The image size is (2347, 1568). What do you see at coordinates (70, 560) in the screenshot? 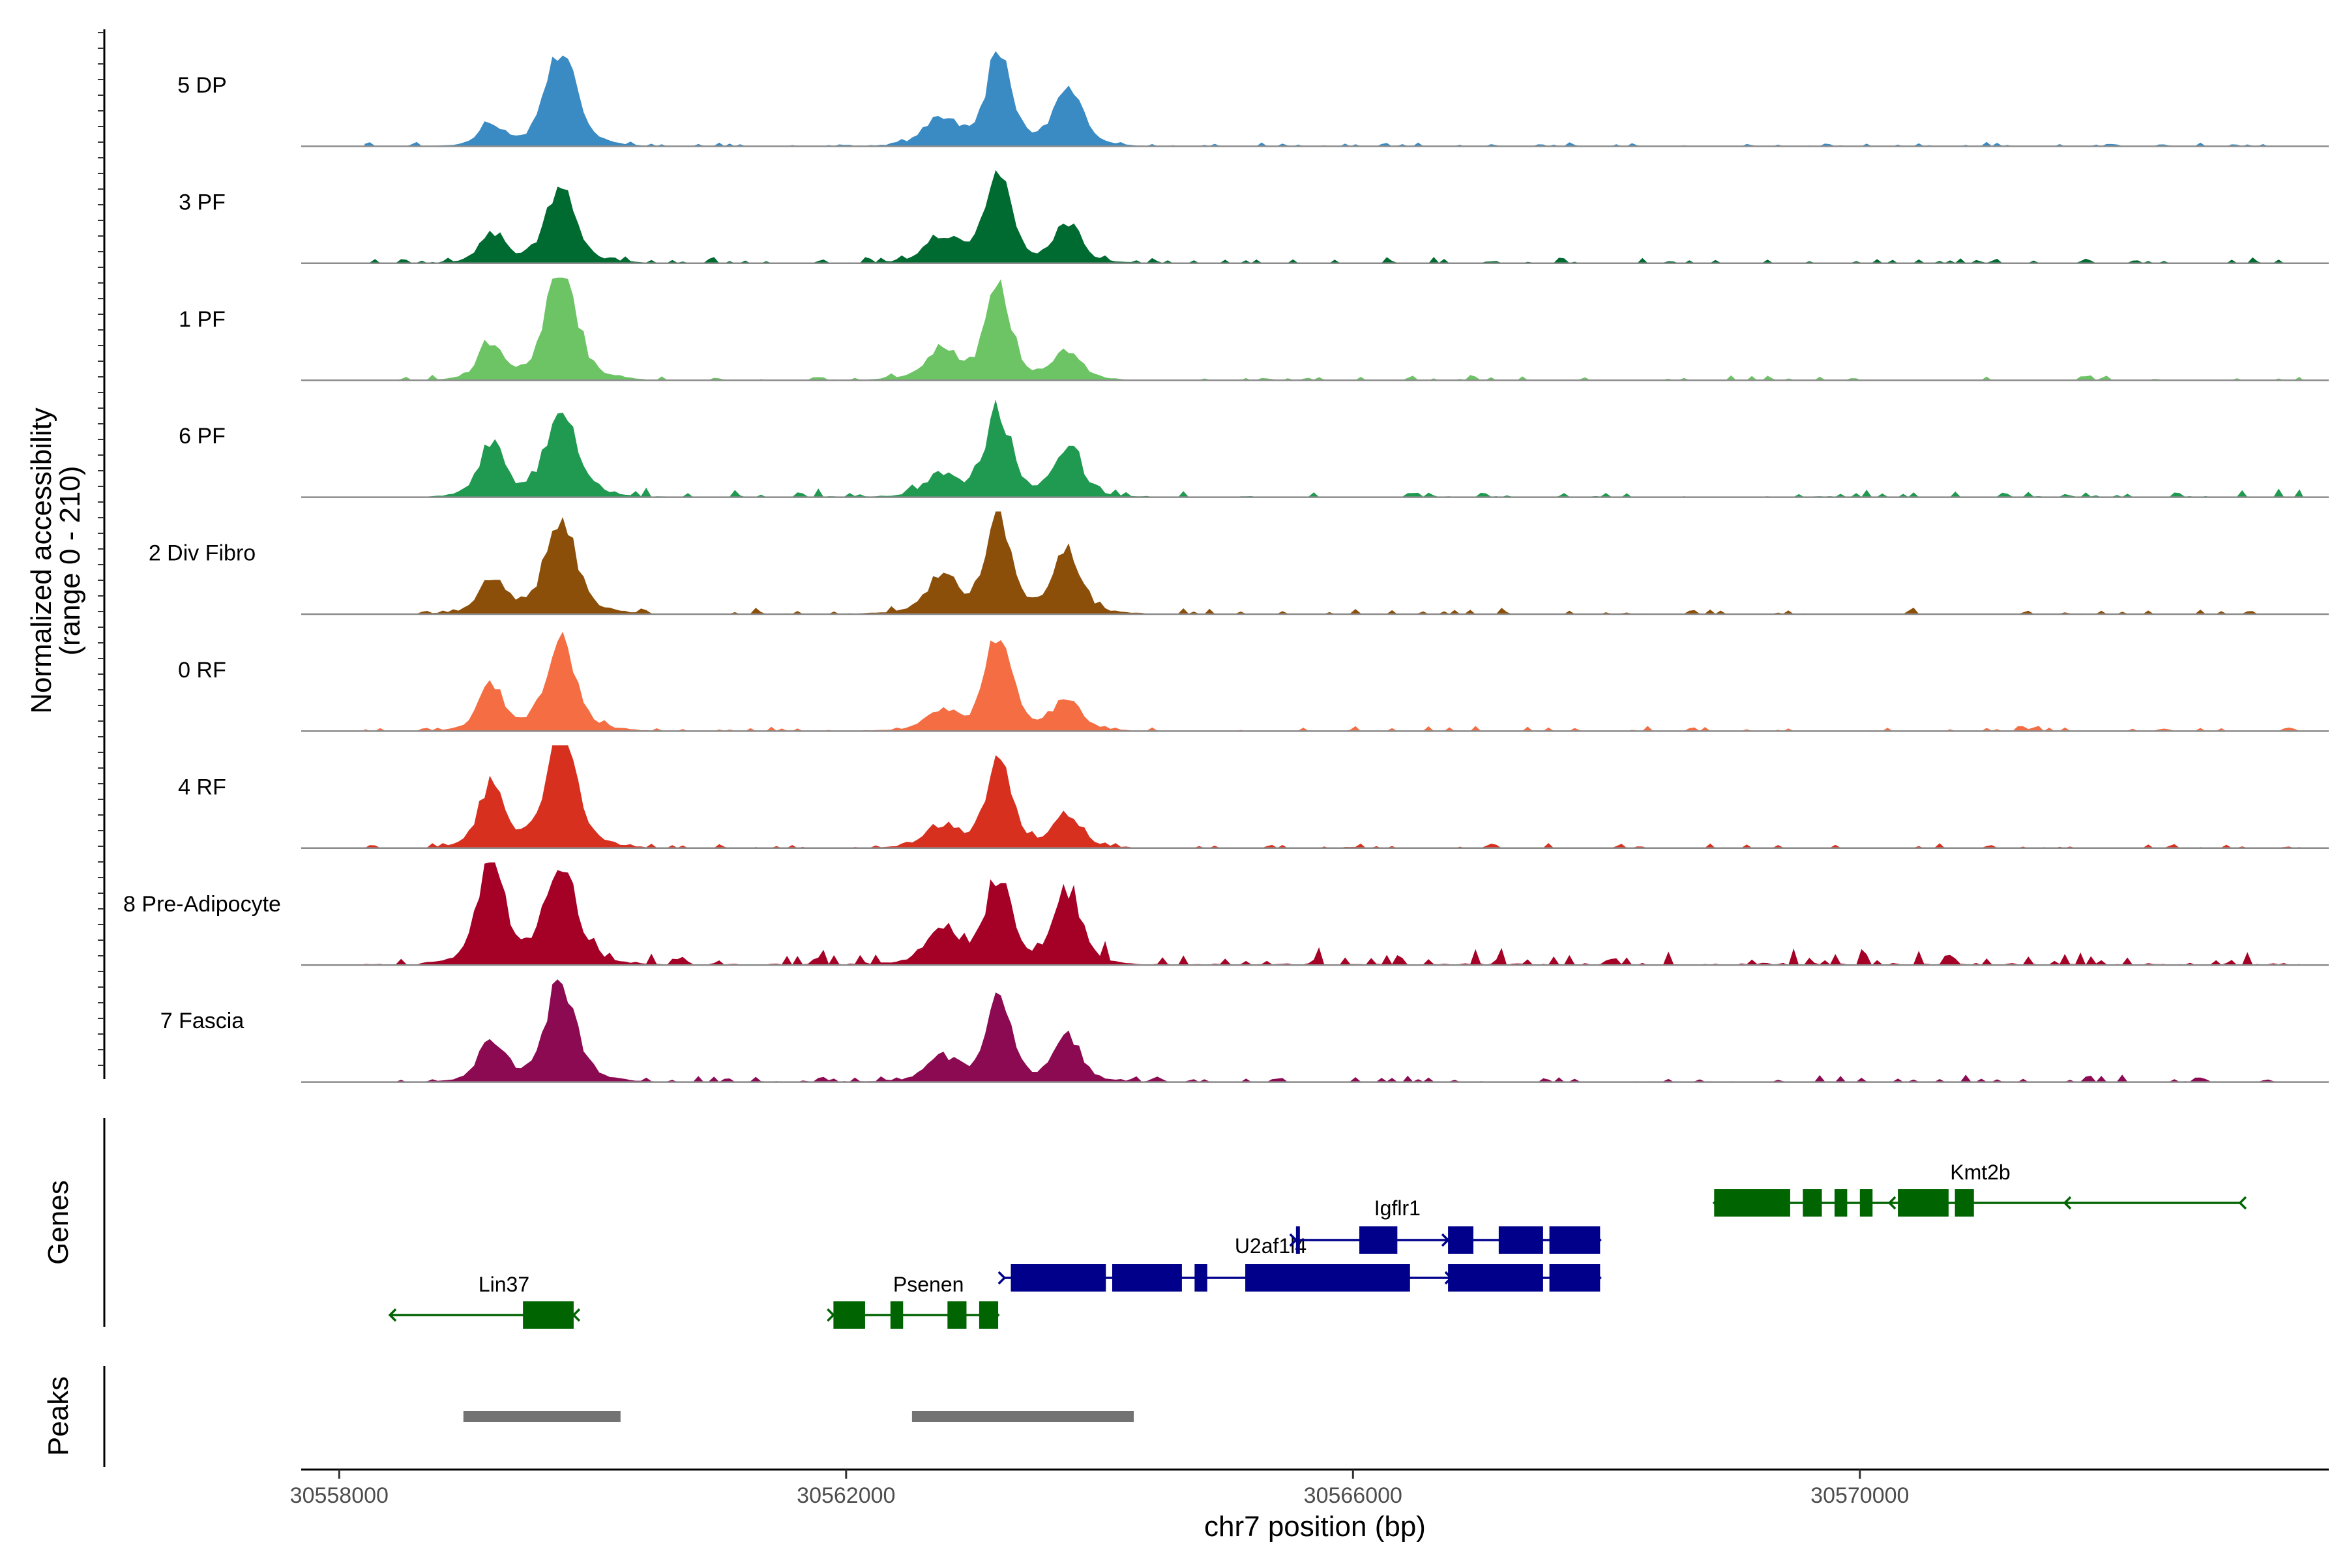
I see `y-axis-subtitle: (range 0 - 210)` at bounding box center [70, 560].